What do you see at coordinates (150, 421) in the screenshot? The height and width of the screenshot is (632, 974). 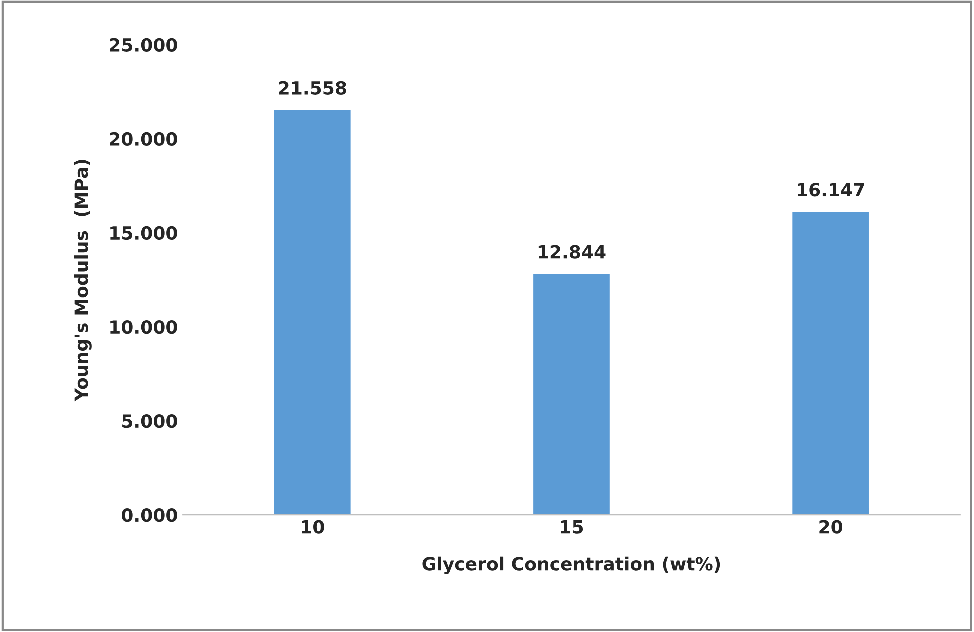 I see `y-tick-label: 5.000` at bounding box center [150, 421].